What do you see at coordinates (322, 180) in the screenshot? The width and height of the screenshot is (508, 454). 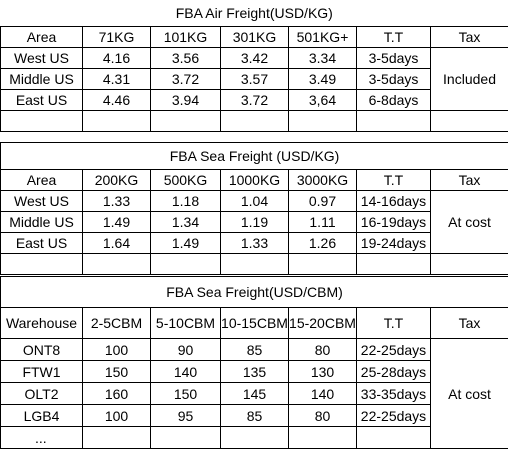 I see `header-cell: 3000KG` at bounding box center [322, 180].